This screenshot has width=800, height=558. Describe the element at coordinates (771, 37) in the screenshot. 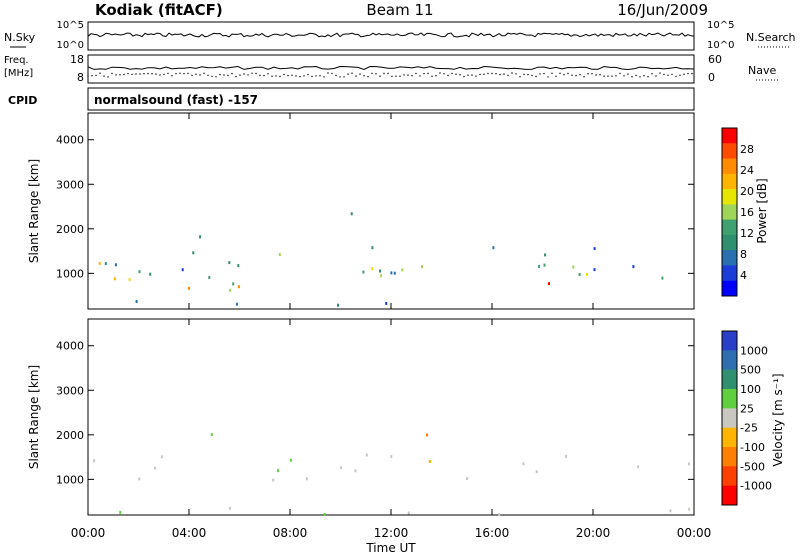

I see `nsearch-label: N.Search` at that location.